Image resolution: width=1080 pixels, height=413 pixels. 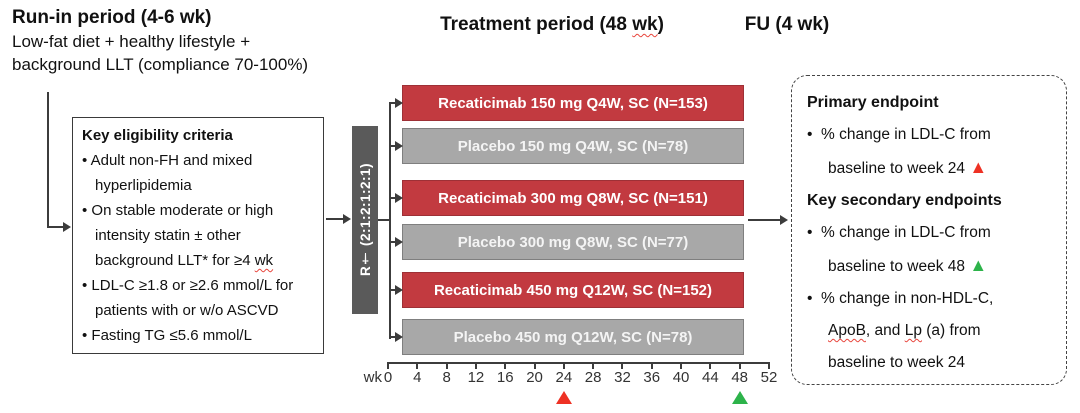 What do you see at coordinates (417, 377) in the screenshot?
I see `axis-label-week-4: 4` at bounding box center [417, 377].